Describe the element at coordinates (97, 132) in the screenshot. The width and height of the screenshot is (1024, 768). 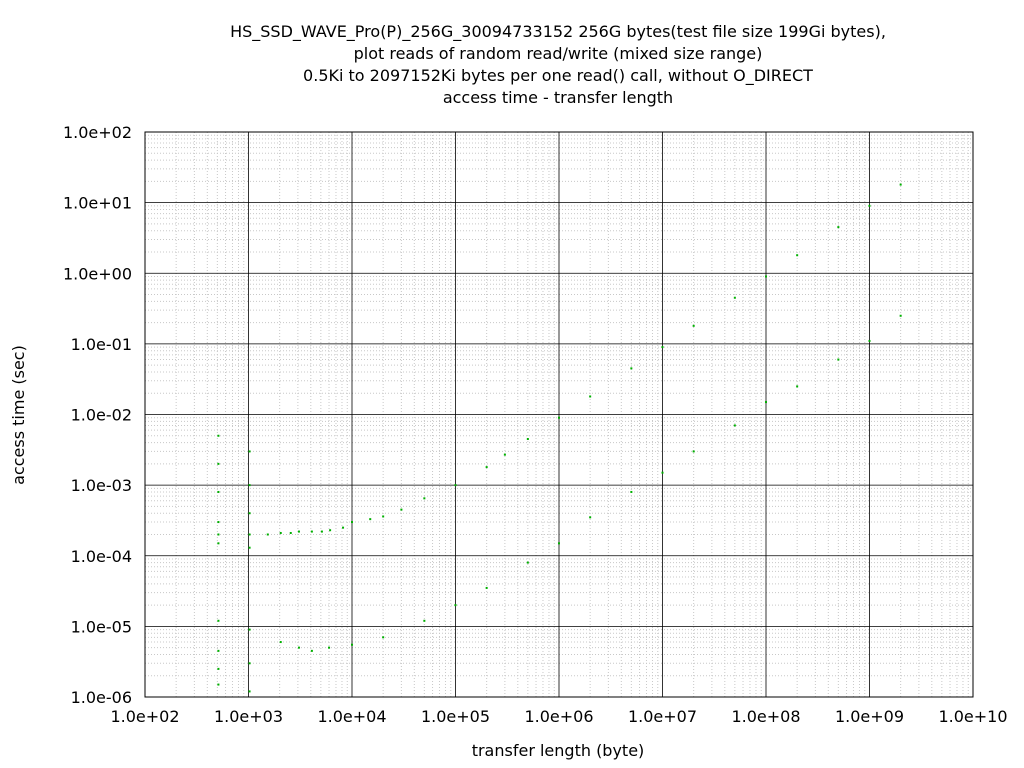
I see `y-tick-label: 1.0e+02` at that location.